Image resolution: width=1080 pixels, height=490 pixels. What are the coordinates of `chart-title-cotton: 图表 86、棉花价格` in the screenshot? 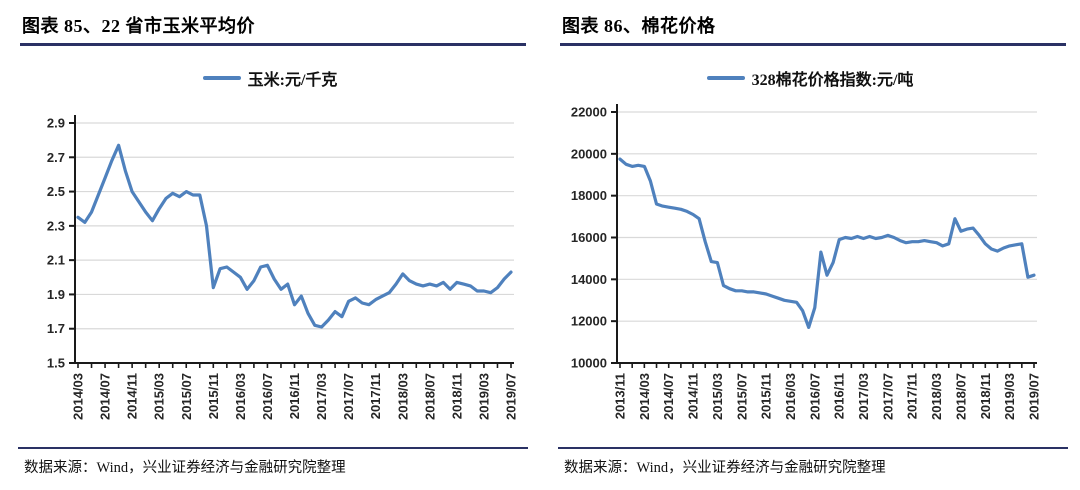 It's located at (639, 26).